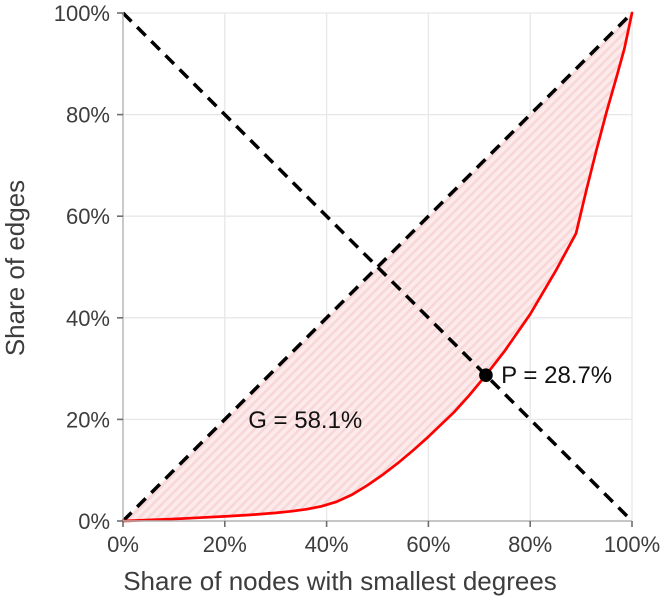 Image resolution: width=668 pixels, height=600 pixels. What do you see at coordinates (486, 375) in the screenshot?
I see `point-P-marker` at bounding box center [486, 375].